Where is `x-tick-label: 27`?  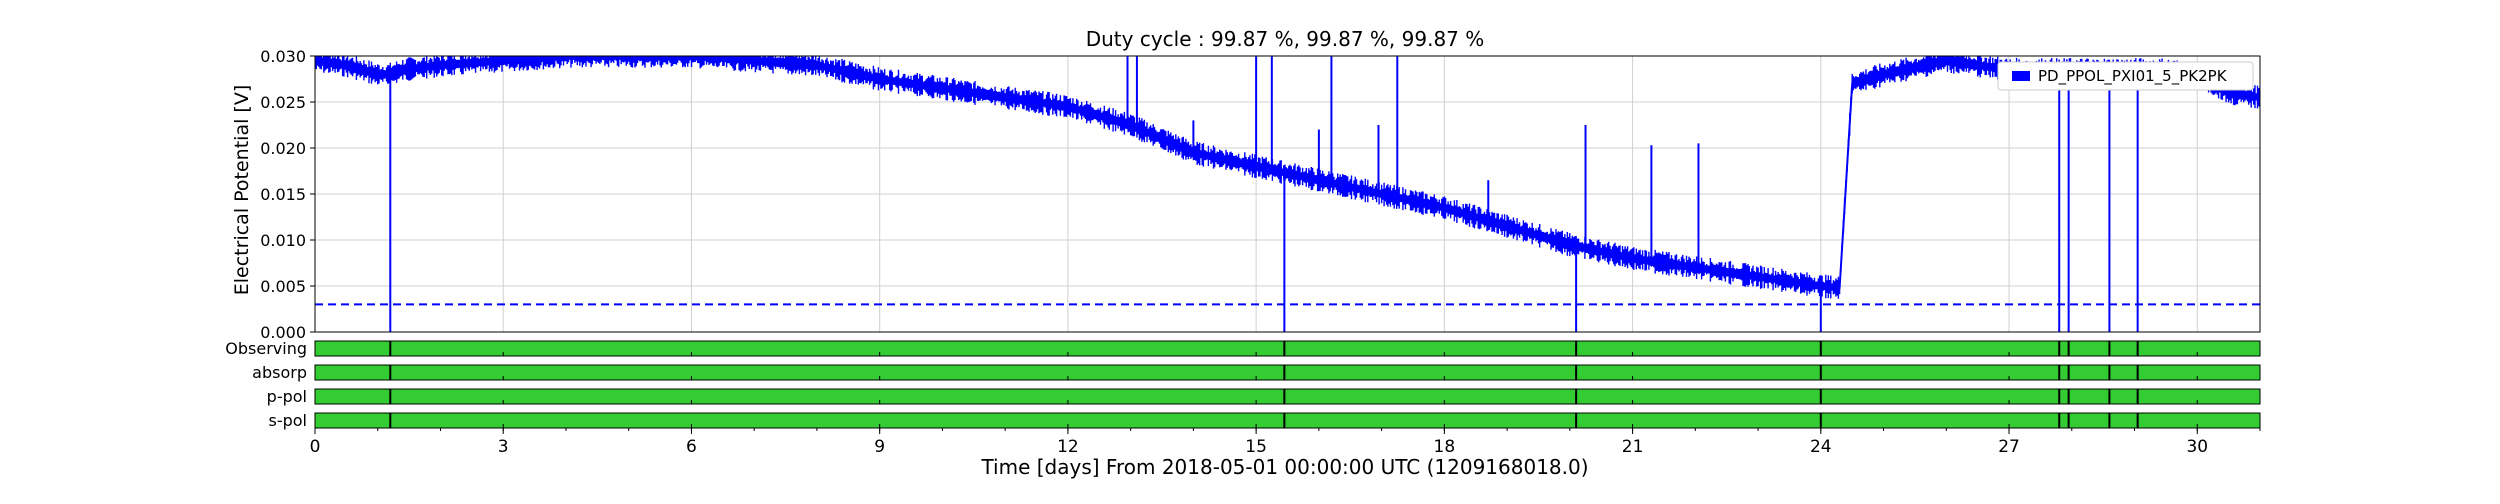 x-tick-label: 27 is located at coordinates (2009, 447).